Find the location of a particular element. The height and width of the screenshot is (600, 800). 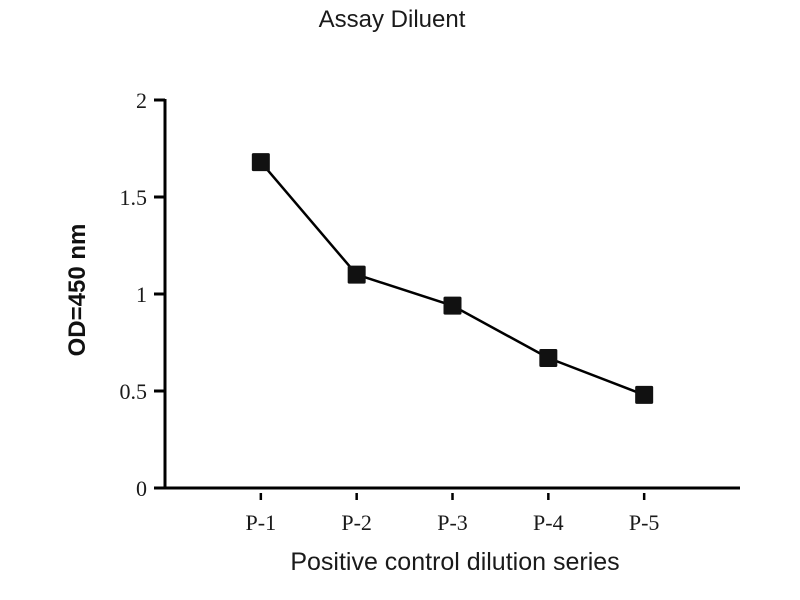

x-tick-label: P-1 is located at coordinates (261, 522).